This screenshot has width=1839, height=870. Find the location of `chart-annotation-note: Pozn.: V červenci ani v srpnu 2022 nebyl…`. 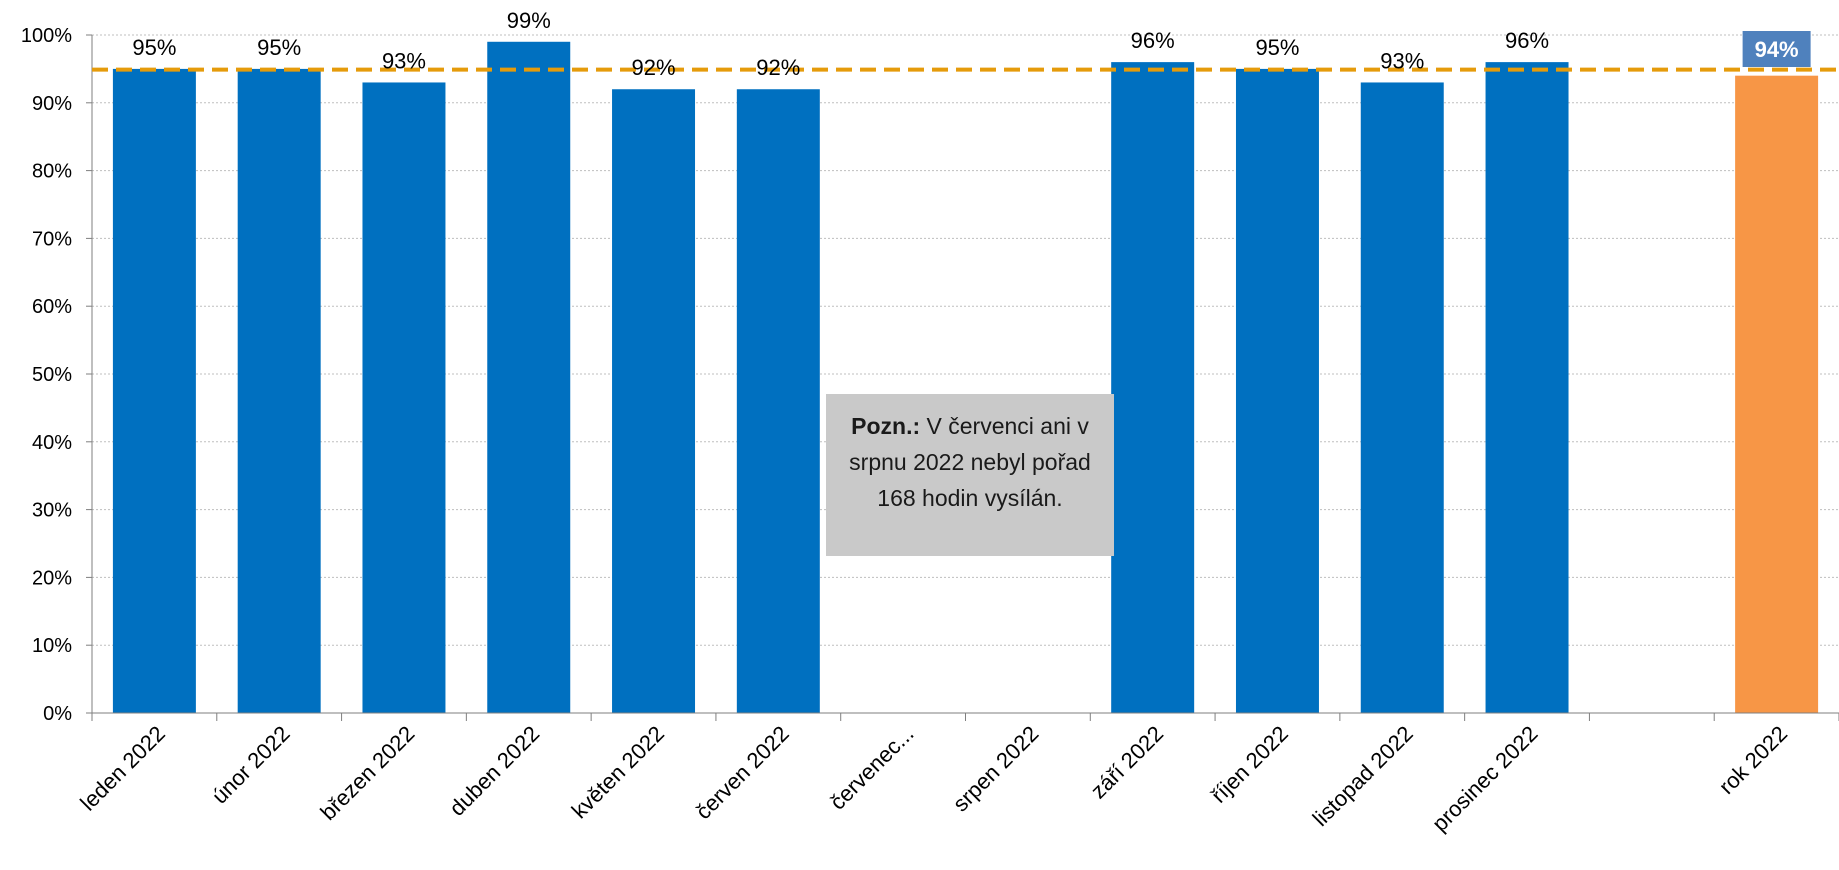

chart-annotation-note: Pozn.: V červenci ani v srpnu 2022 nebyl… is located at coordinates (970, 475).